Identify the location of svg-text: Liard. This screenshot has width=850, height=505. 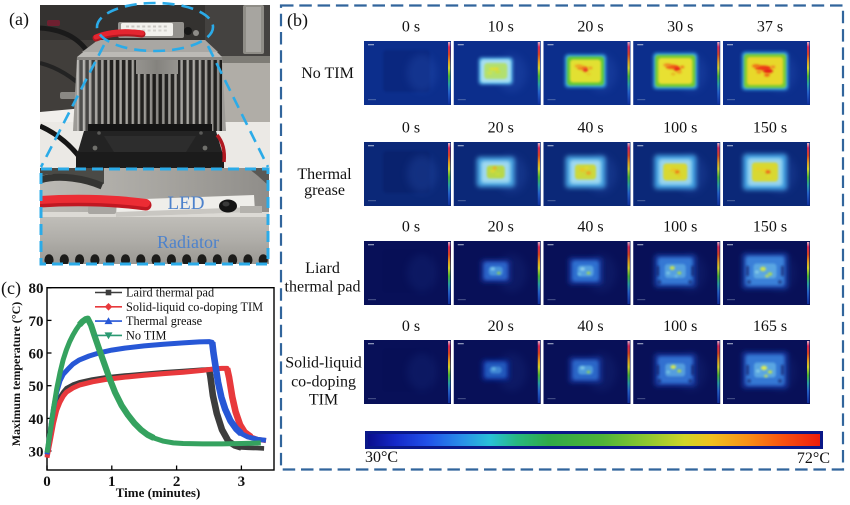
(322, 268).